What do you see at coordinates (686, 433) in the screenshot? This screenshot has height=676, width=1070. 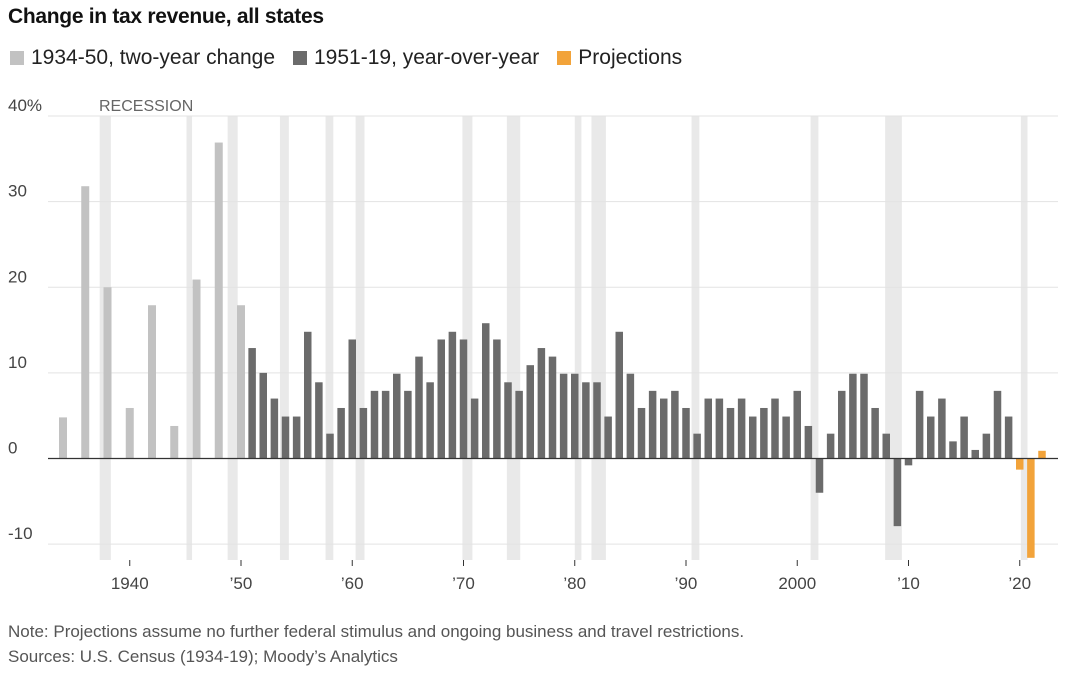 I see `bar-1990` at bounding box center [686, 433].